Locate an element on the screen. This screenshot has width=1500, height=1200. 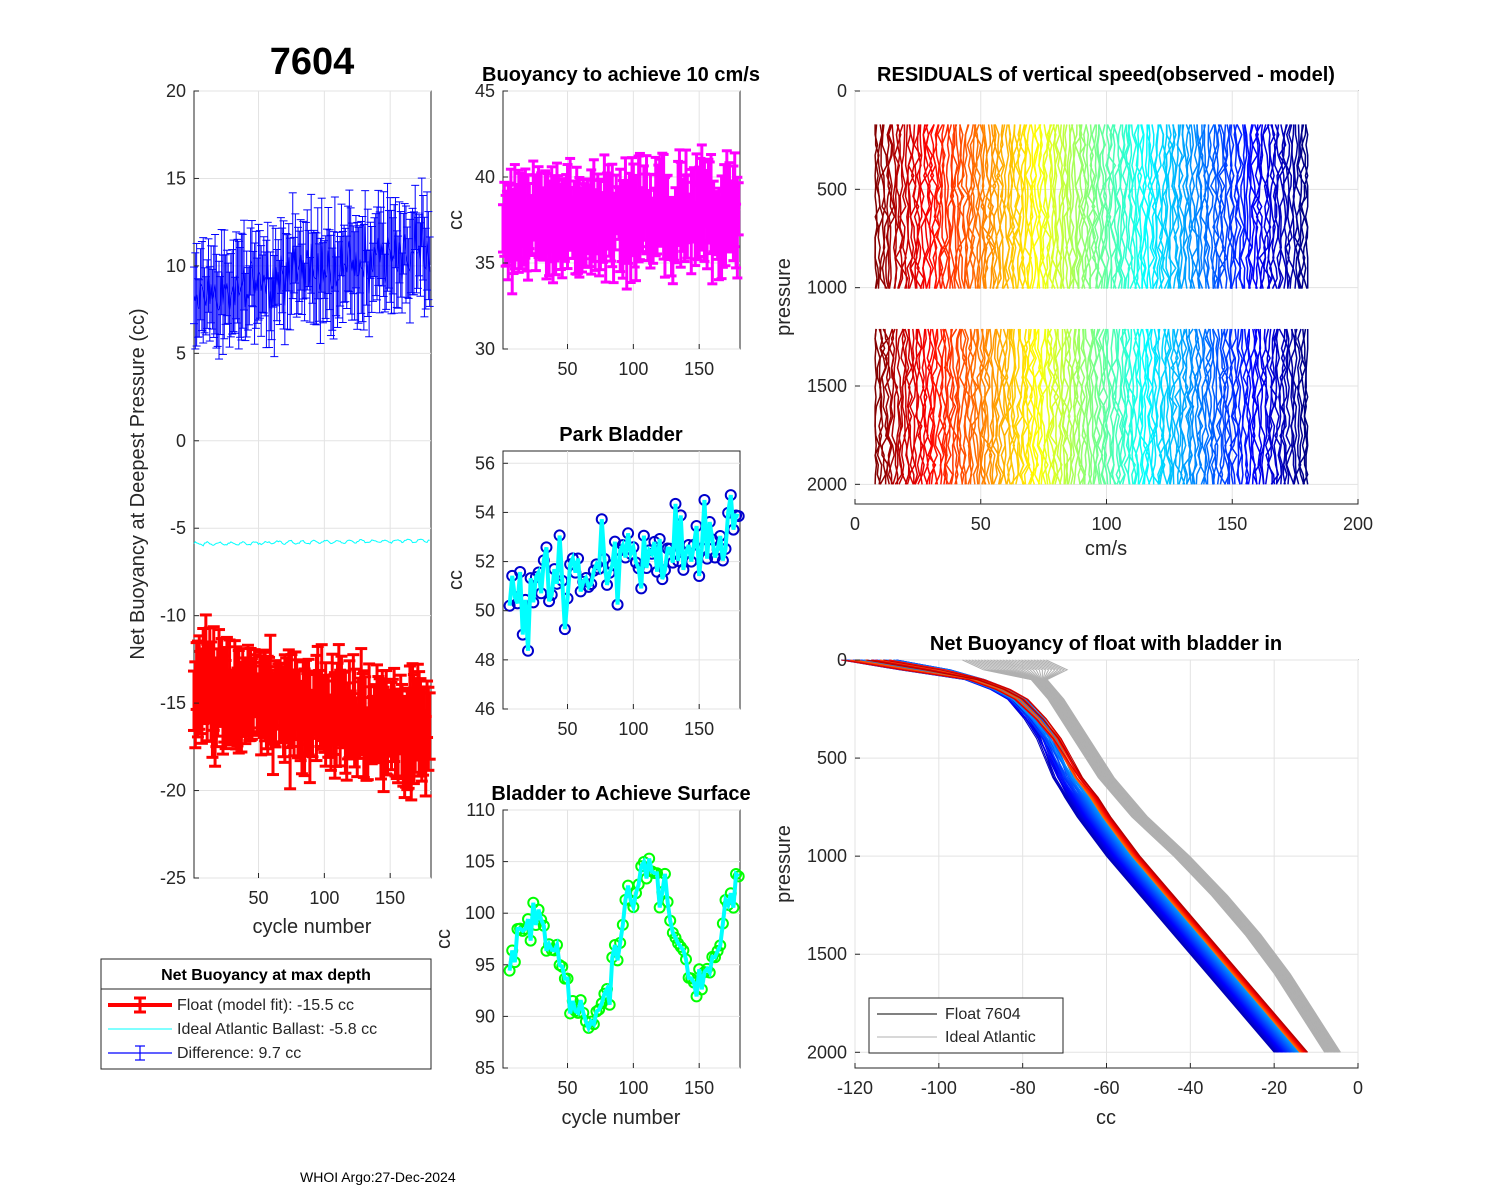
buoyancy10-ylabel: cc is located at coordinates (456, 220).